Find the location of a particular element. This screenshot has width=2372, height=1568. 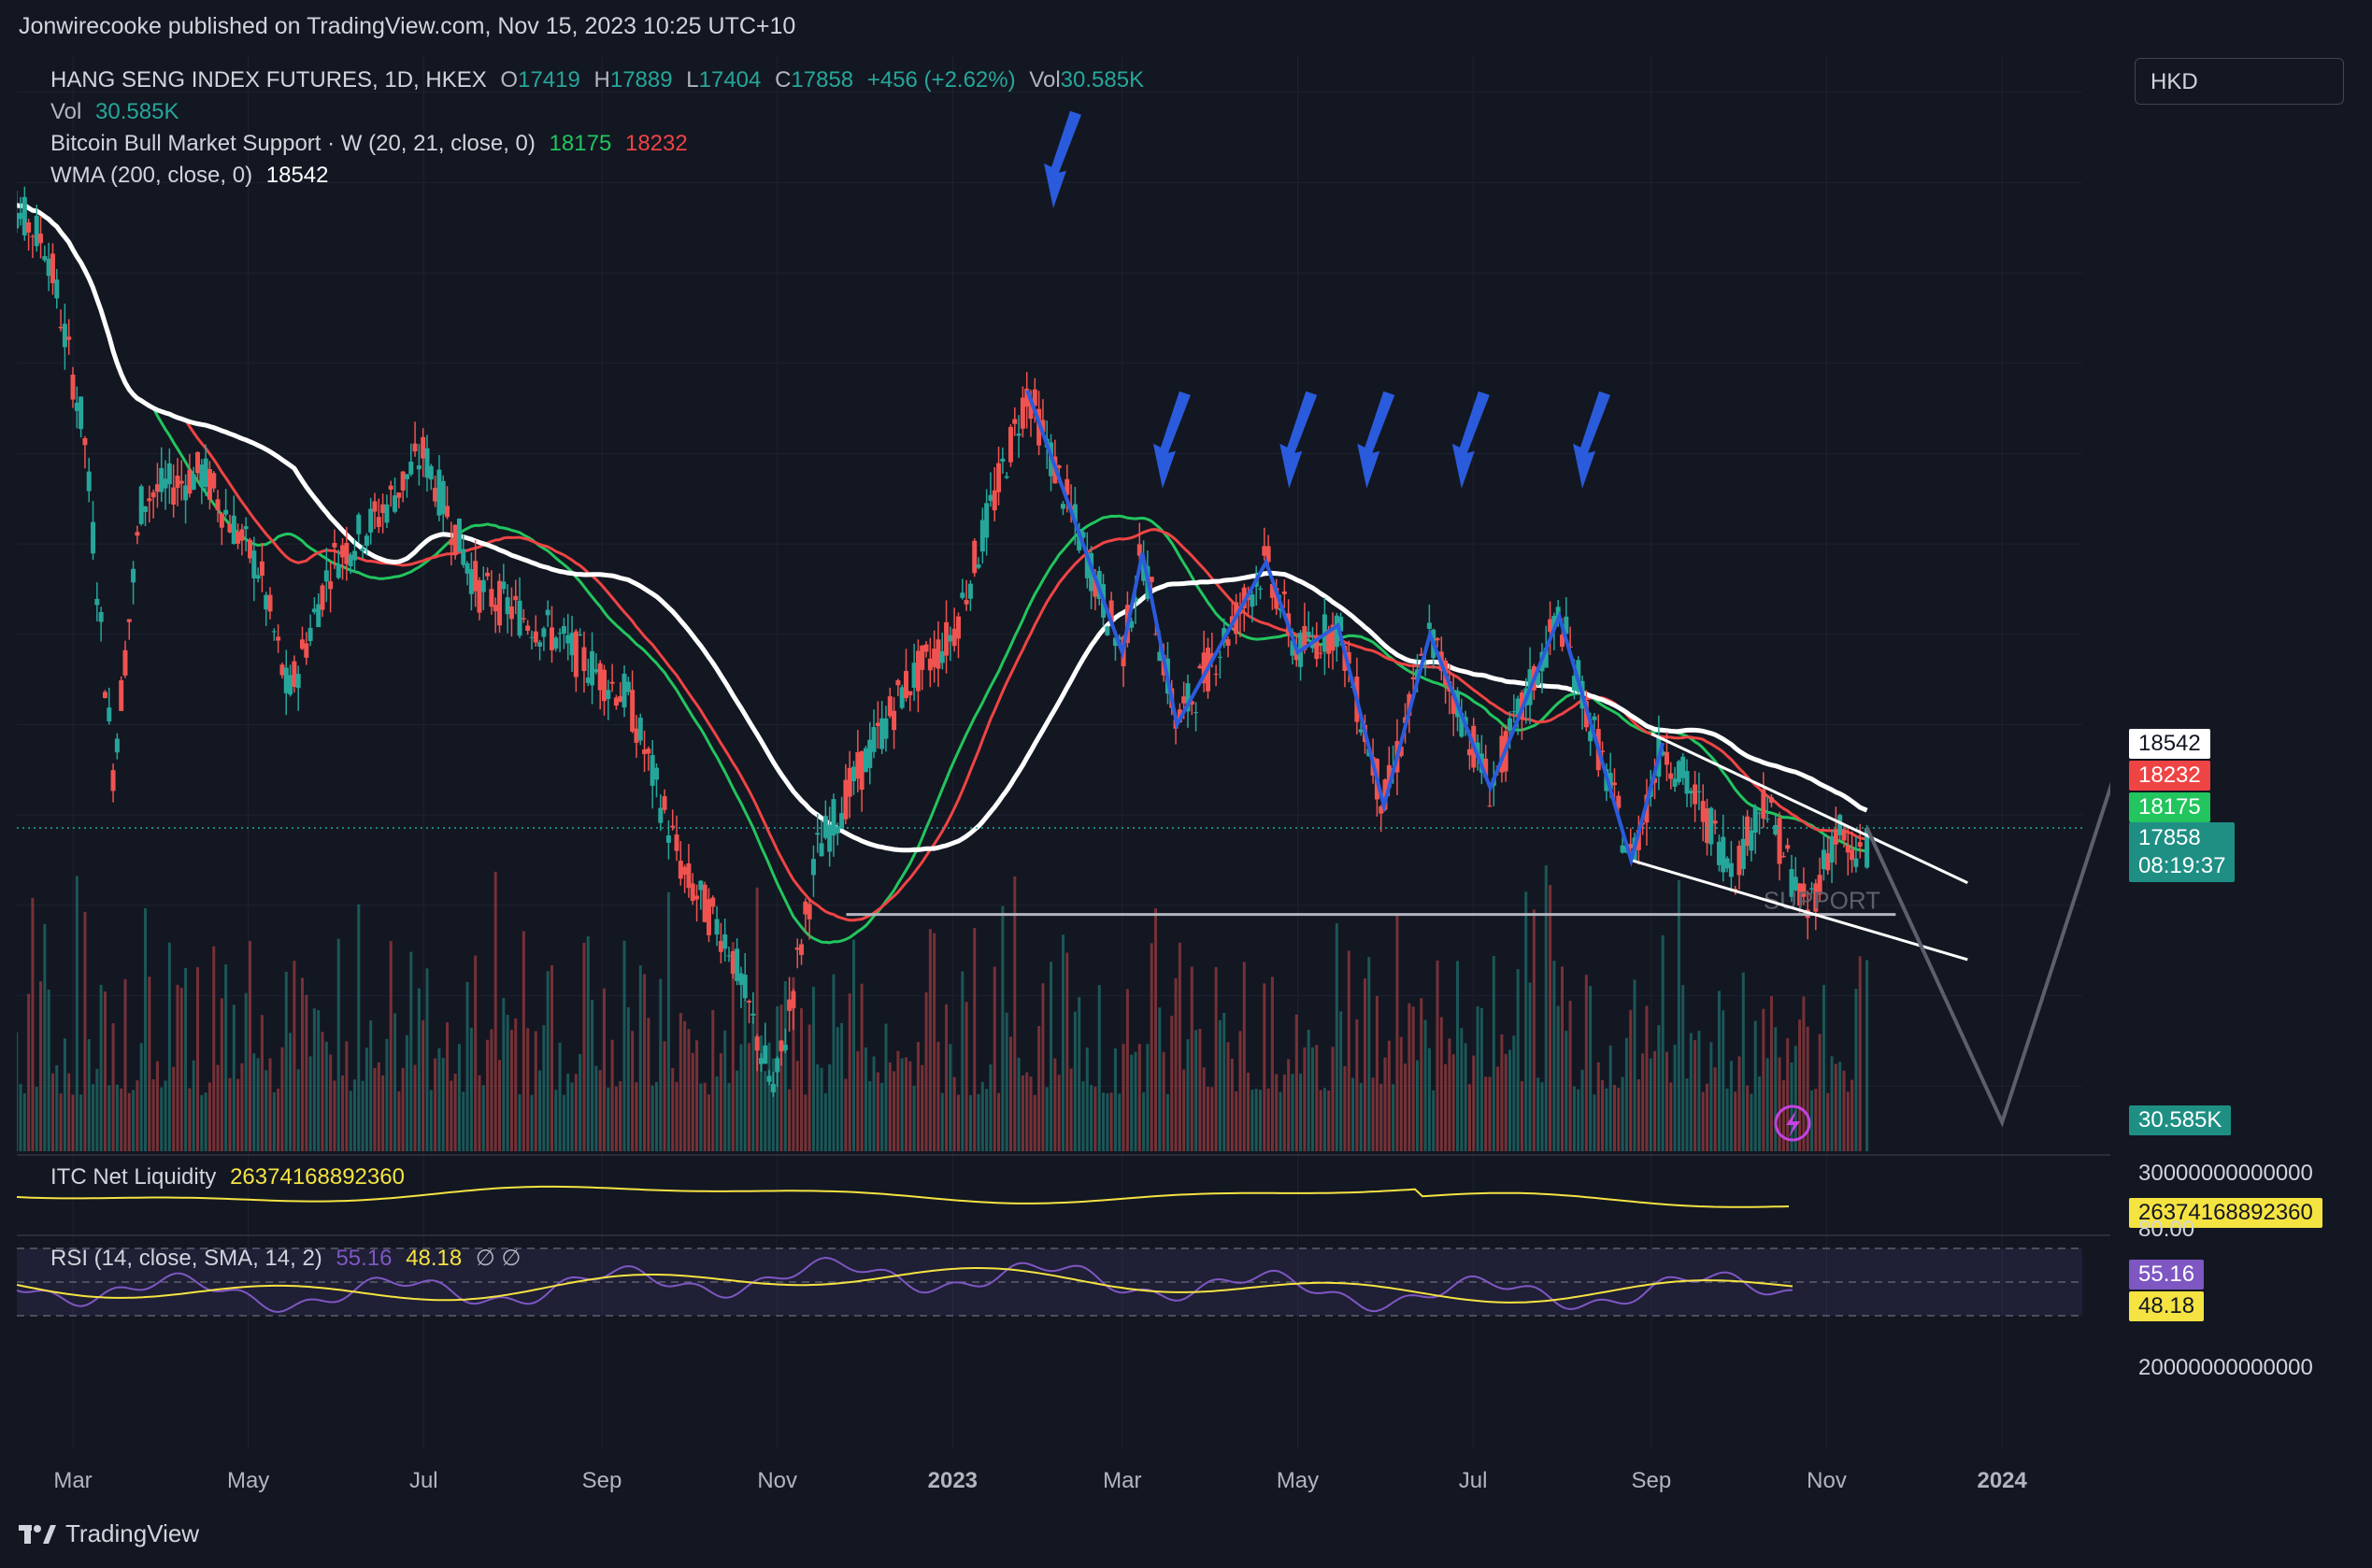

down-arrow-icon is located at coordinates (1470, 440).